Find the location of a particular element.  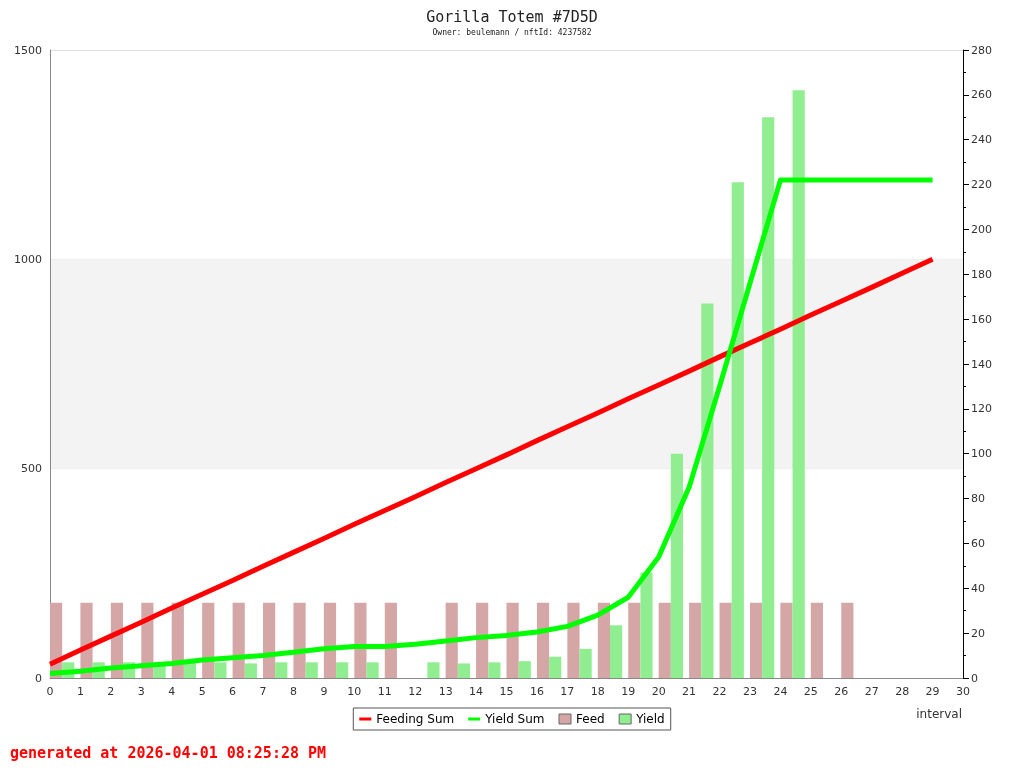

x-tick-label: 13 is located at coordinates (445, 691).